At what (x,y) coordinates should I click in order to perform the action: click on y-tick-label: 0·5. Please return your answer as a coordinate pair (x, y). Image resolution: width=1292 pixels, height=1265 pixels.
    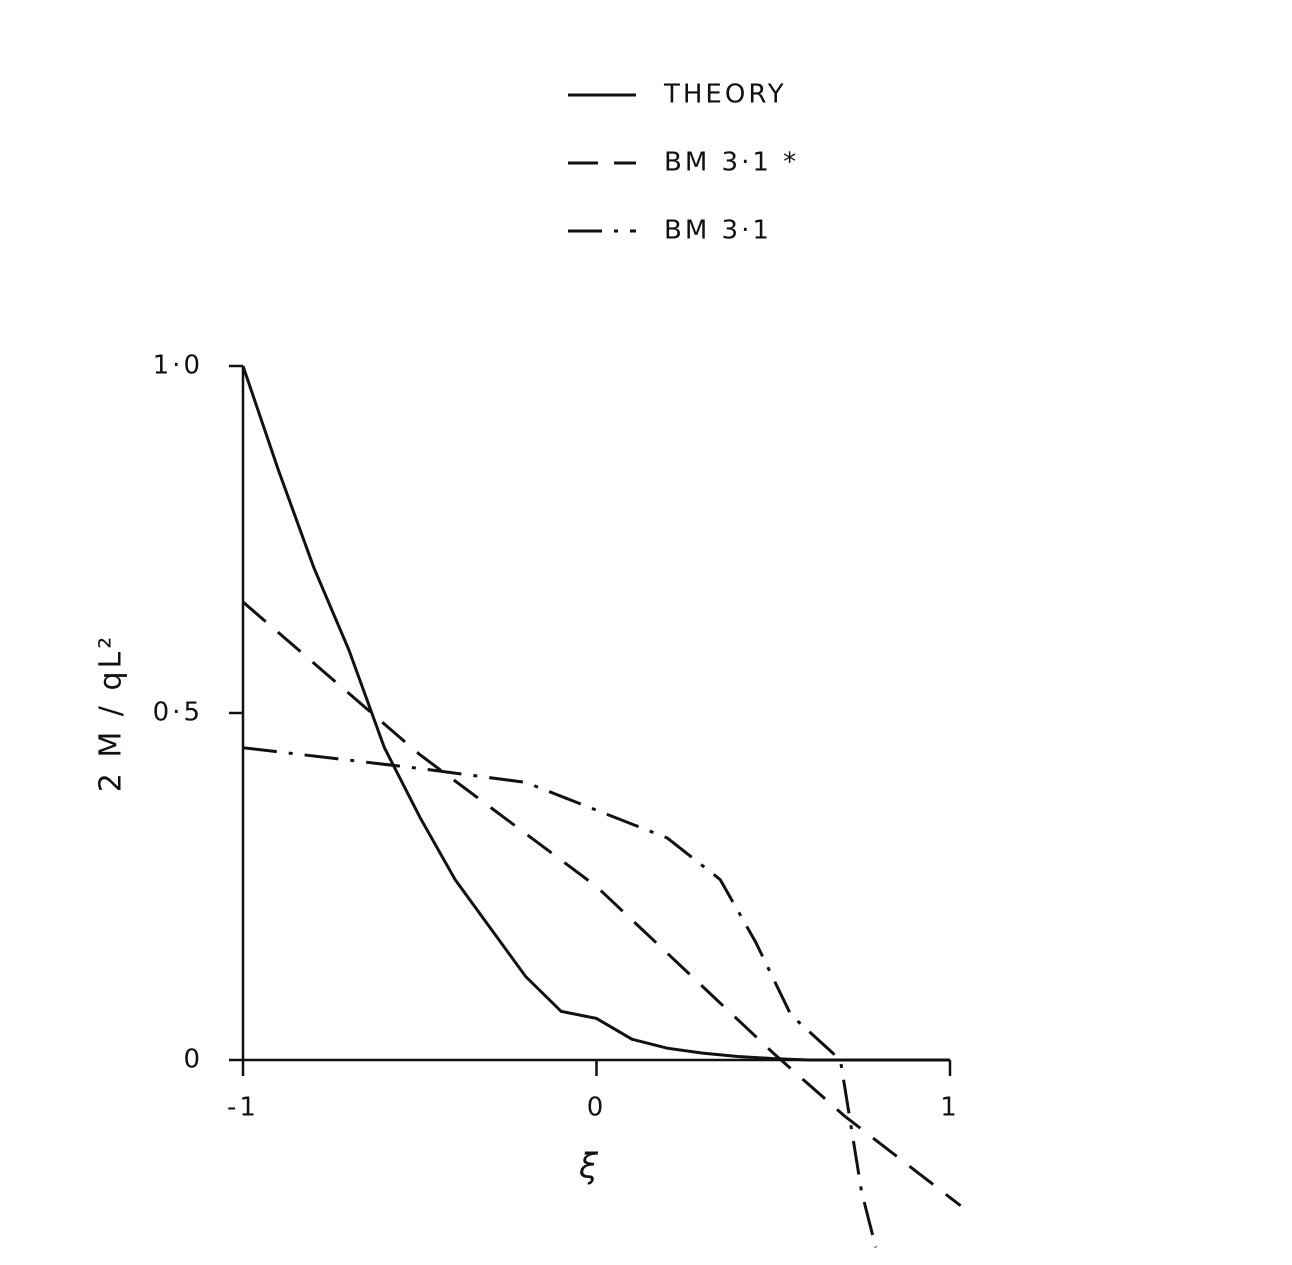
    Looking at the image, I should click on (178, 713).